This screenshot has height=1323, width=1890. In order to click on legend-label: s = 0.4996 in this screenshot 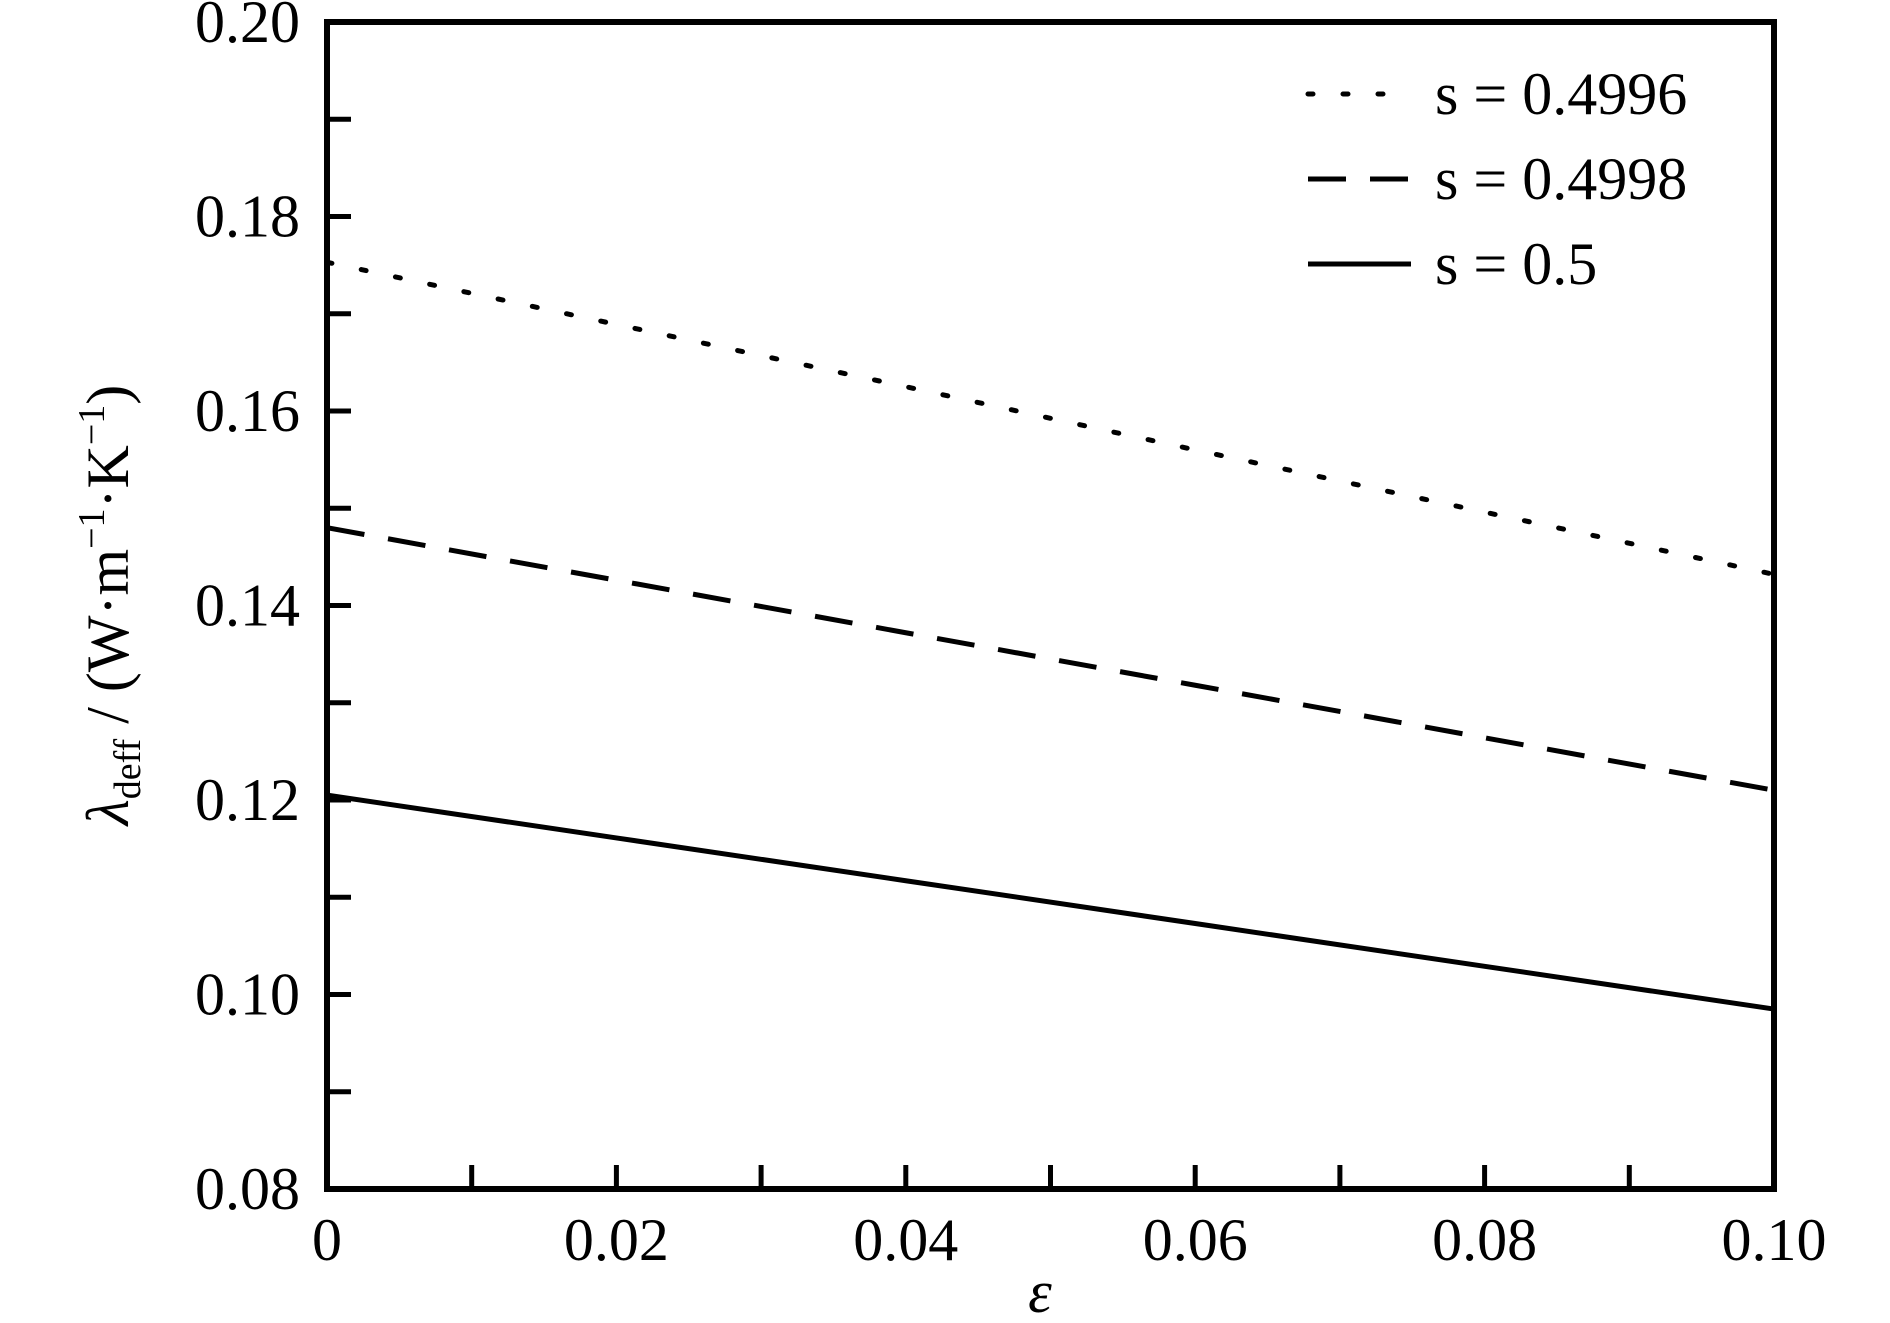, I will do `click(1561, 94)`.